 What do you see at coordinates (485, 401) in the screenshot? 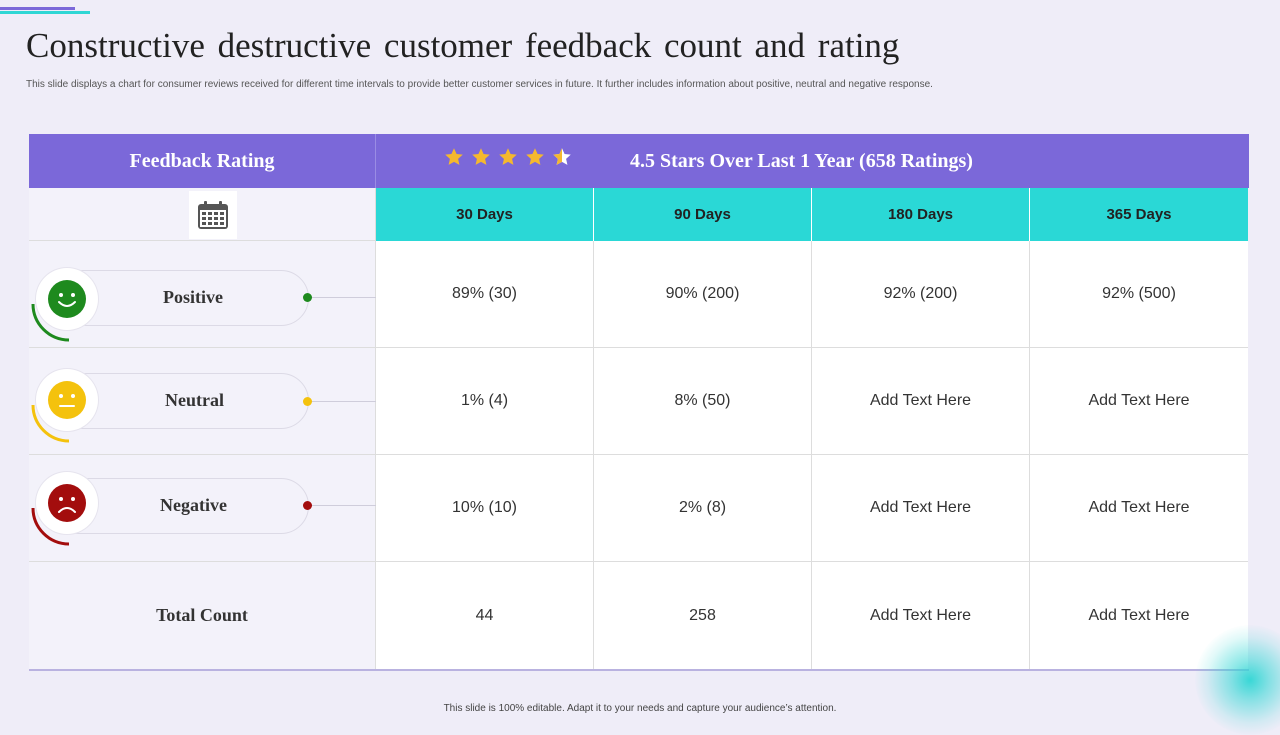
I see `cell-neutral-30: 1% (4)` at bounding box center [485, 401].